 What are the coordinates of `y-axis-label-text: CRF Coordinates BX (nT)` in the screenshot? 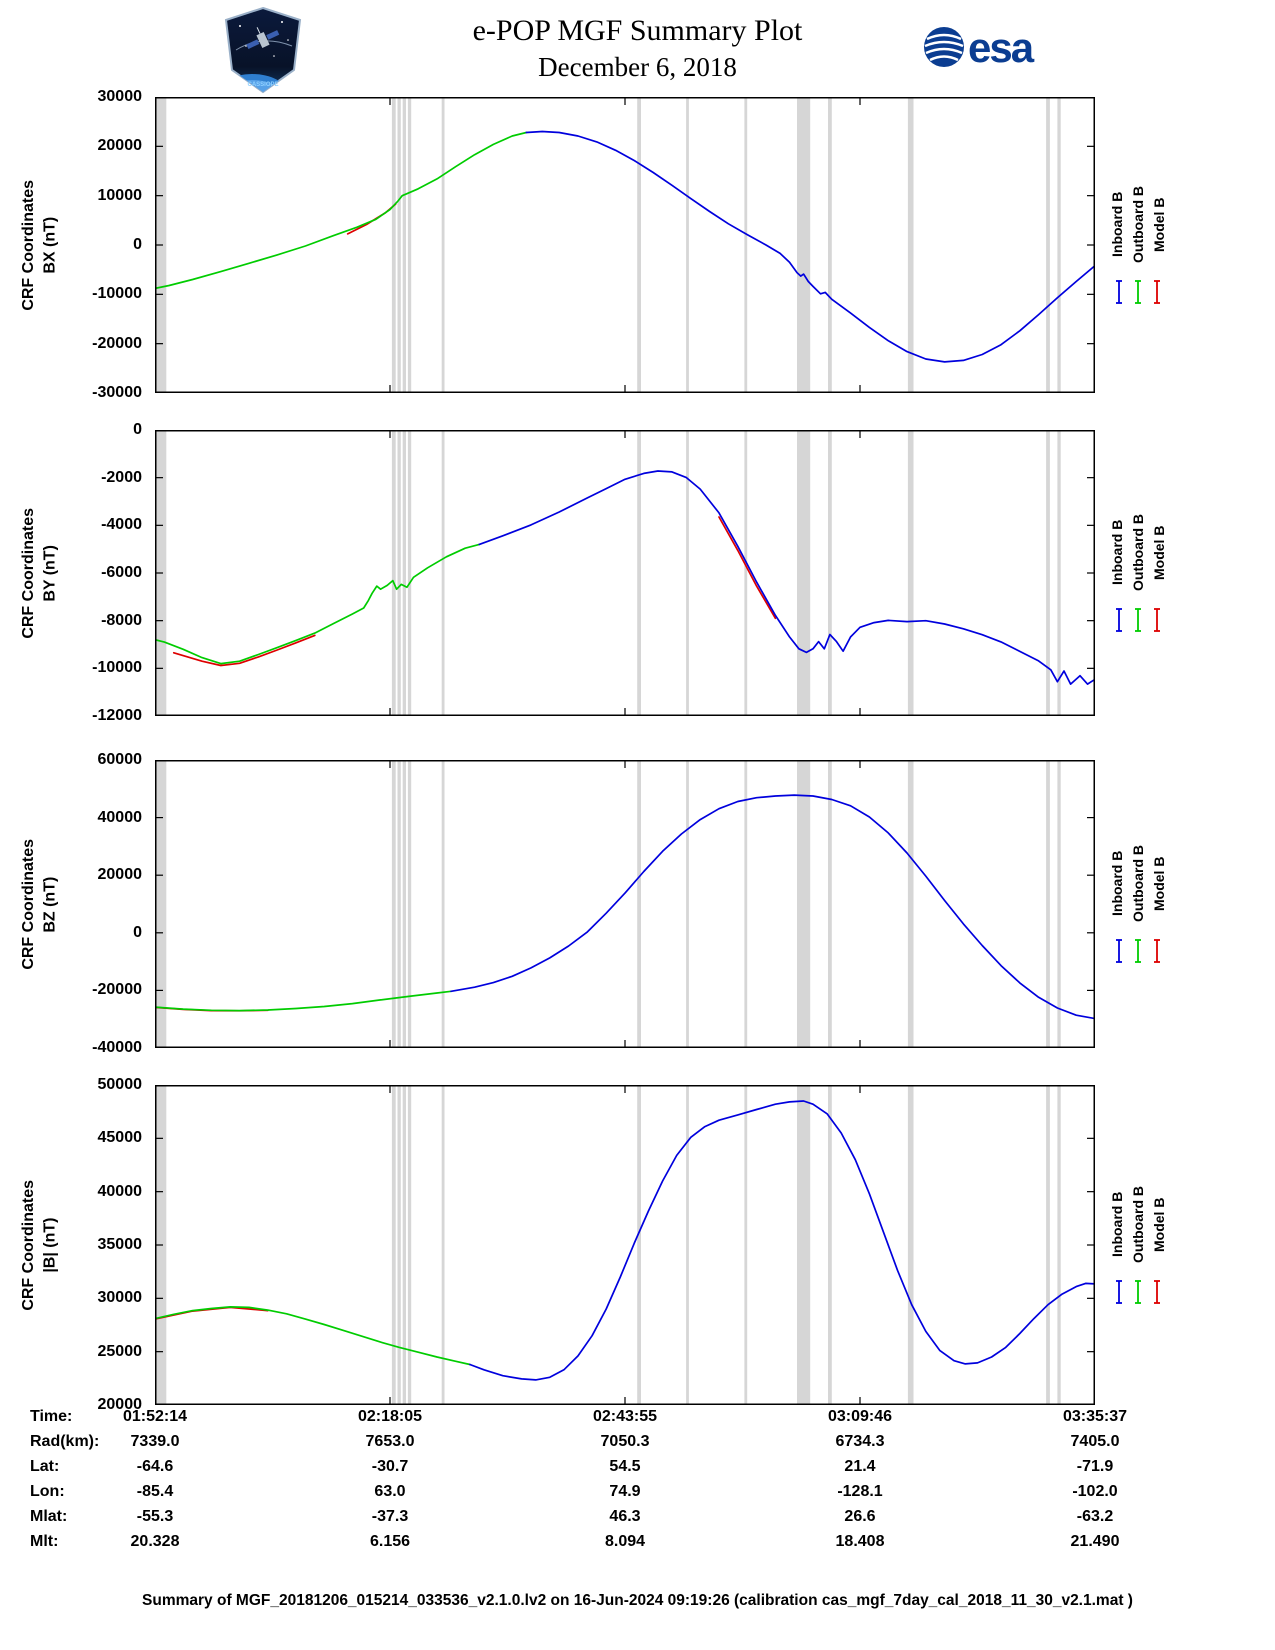 It's located at (39, 245).